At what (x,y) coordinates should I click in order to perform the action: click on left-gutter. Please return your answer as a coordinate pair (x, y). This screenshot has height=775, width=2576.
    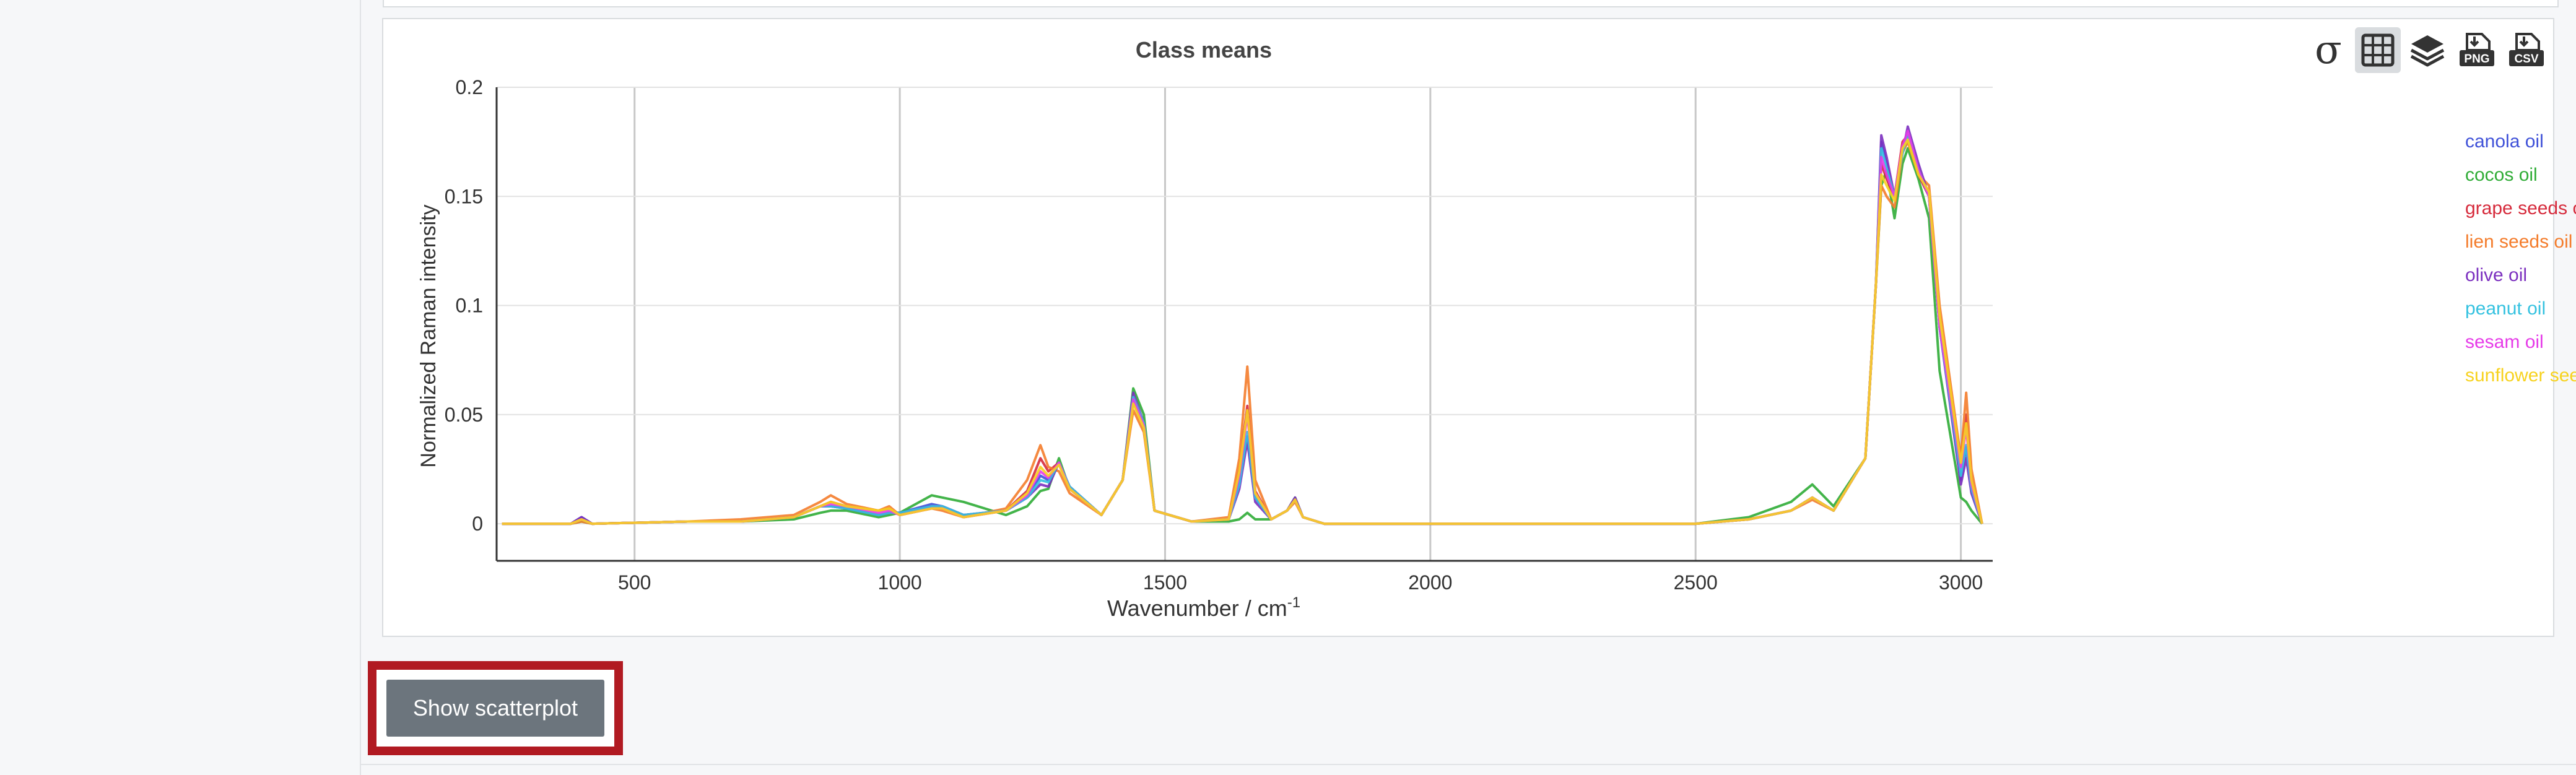
    Looking at the image, I should click on (180, 387).